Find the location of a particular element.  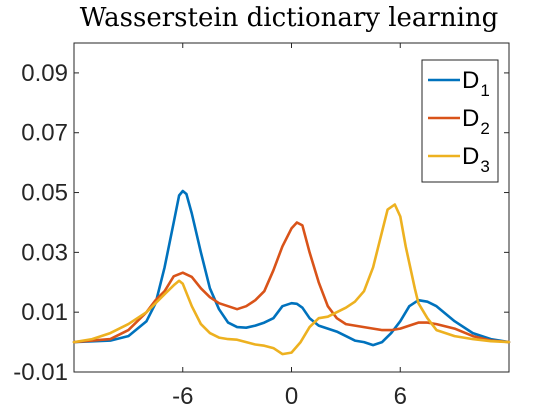

legend-label-2: D2 is located at coordinates (476, 121).